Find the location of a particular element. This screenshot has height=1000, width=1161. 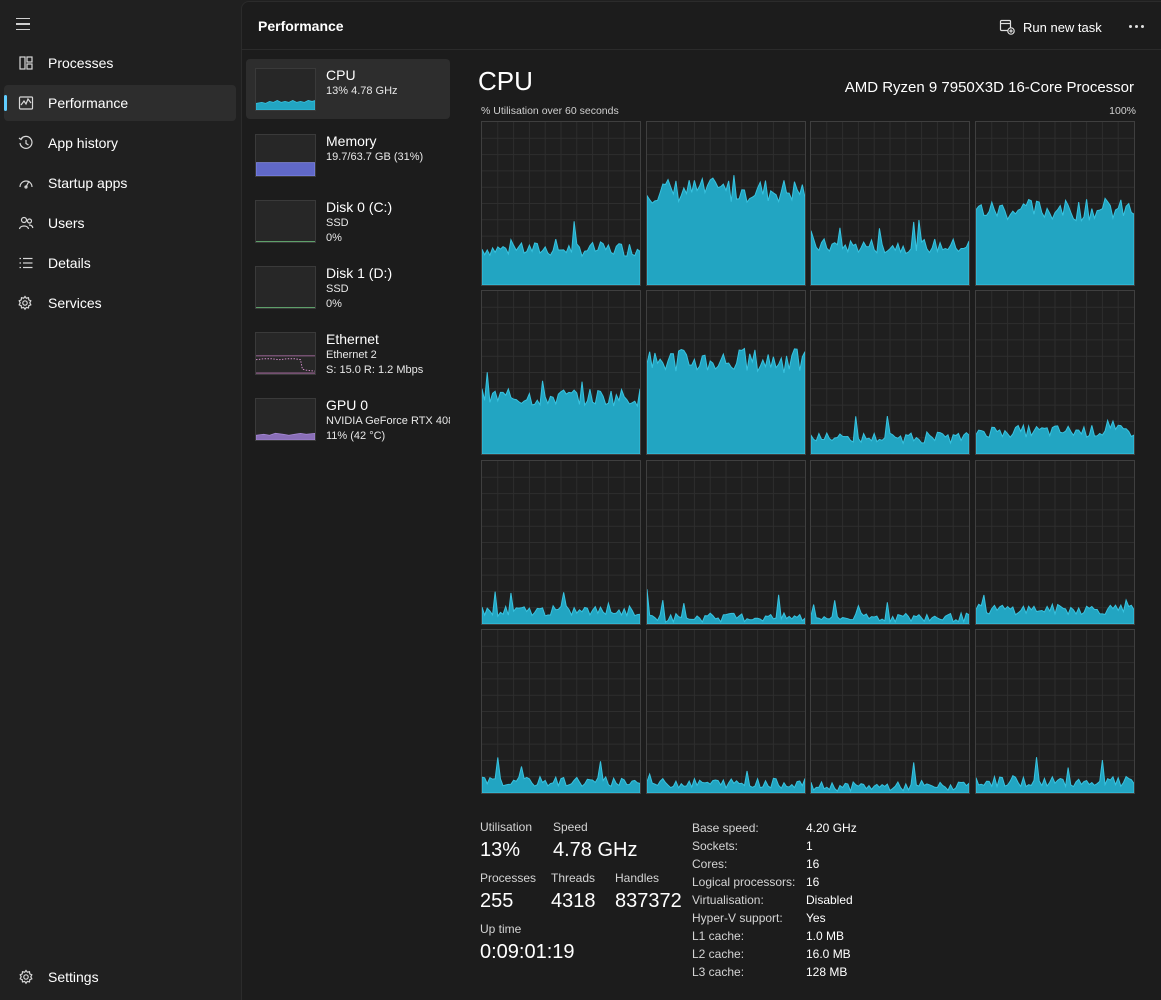

threads-value: 4318 is located at coordinates (573, 901).